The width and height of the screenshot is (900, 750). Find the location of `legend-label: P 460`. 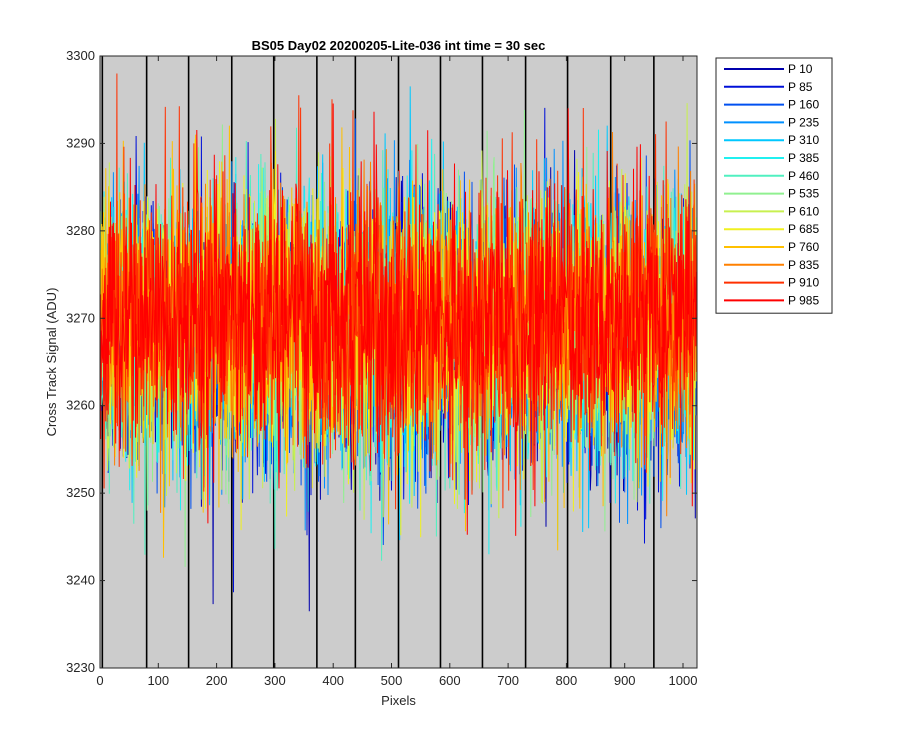

legend-label: P 460 is located at coordinates (803, 176).